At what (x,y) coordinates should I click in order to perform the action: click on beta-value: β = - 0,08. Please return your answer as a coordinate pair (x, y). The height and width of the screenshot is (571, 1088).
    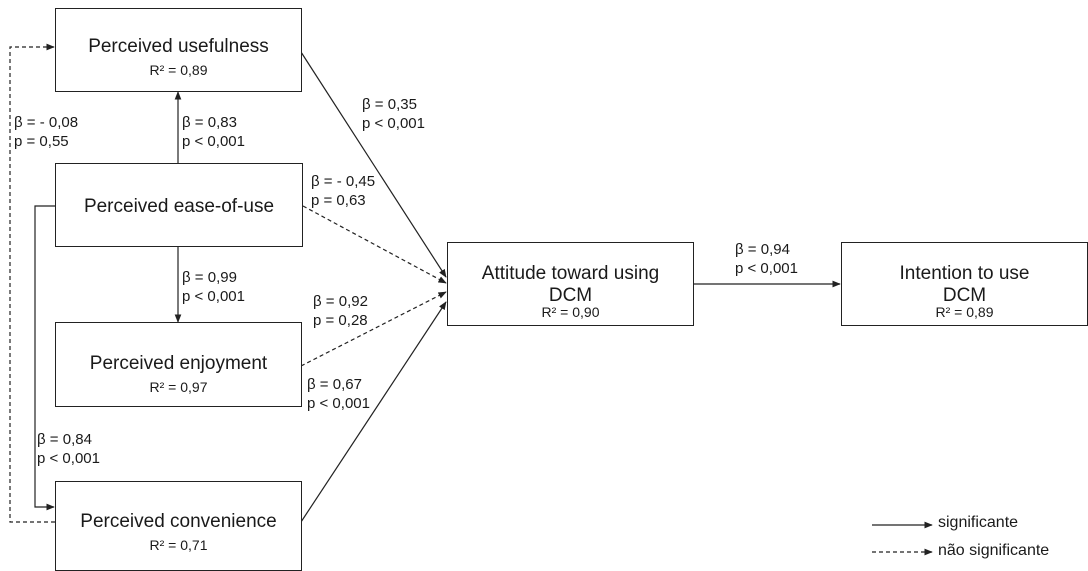
    Looking at the image, I should click on (46, 122).